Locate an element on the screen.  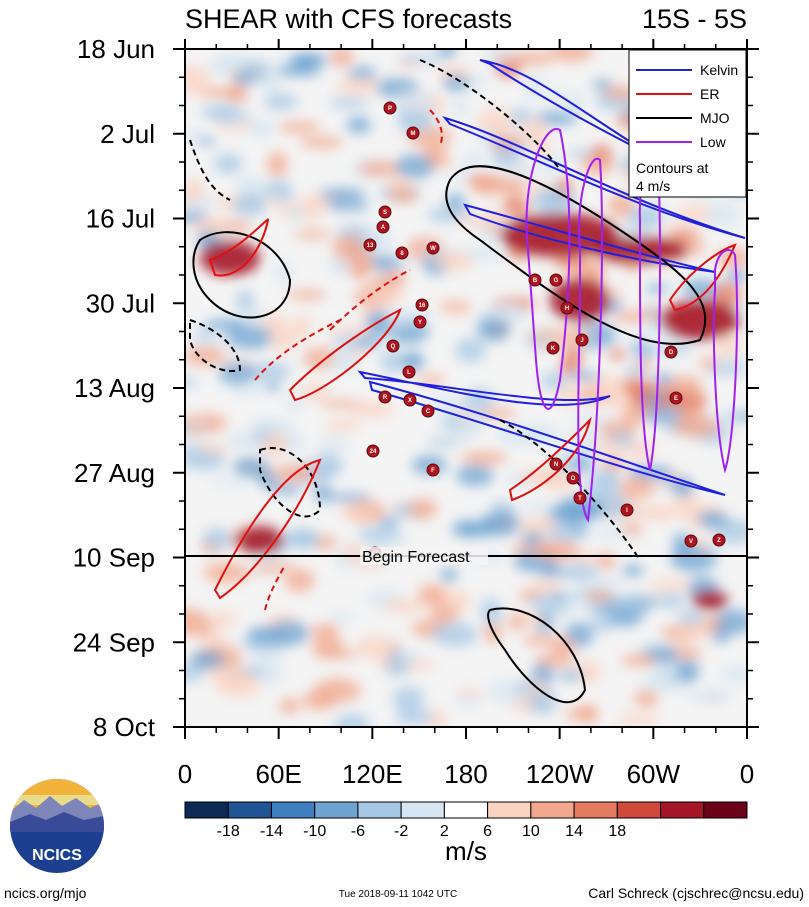
y-tick-label: 30 Jul is located at coordinates (120, 303).